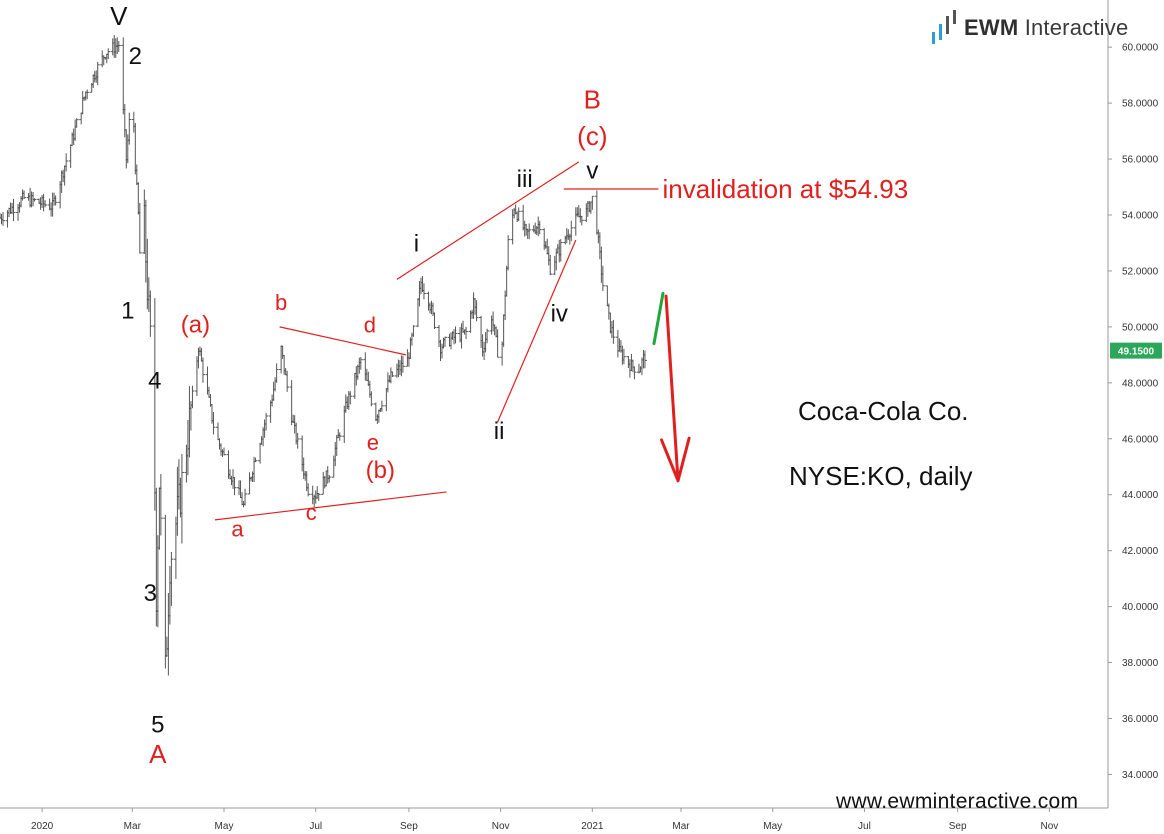  Describe the element at coordinates (1140, 495) in the screenshot. I see `y-tick-label: 44.0000` at that location.